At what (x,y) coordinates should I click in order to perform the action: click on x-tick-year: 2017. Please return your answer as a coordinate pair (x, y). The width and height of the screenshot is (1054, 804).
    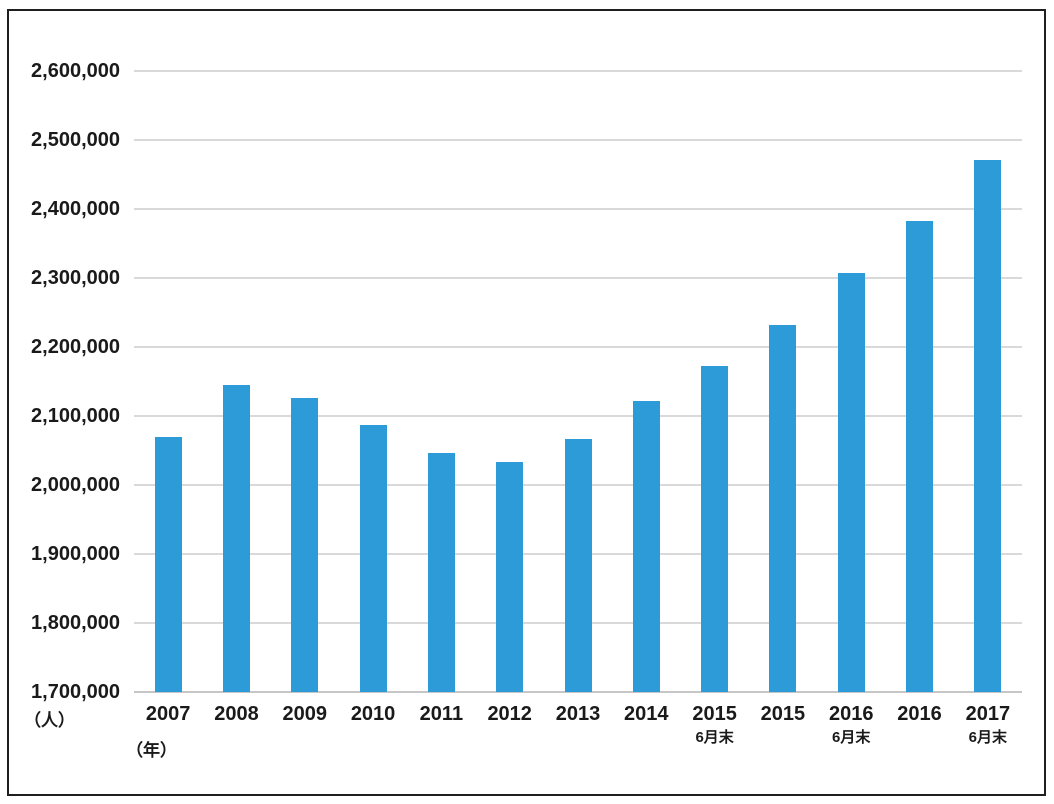
    Looking at the image, I should click on (988, 714).